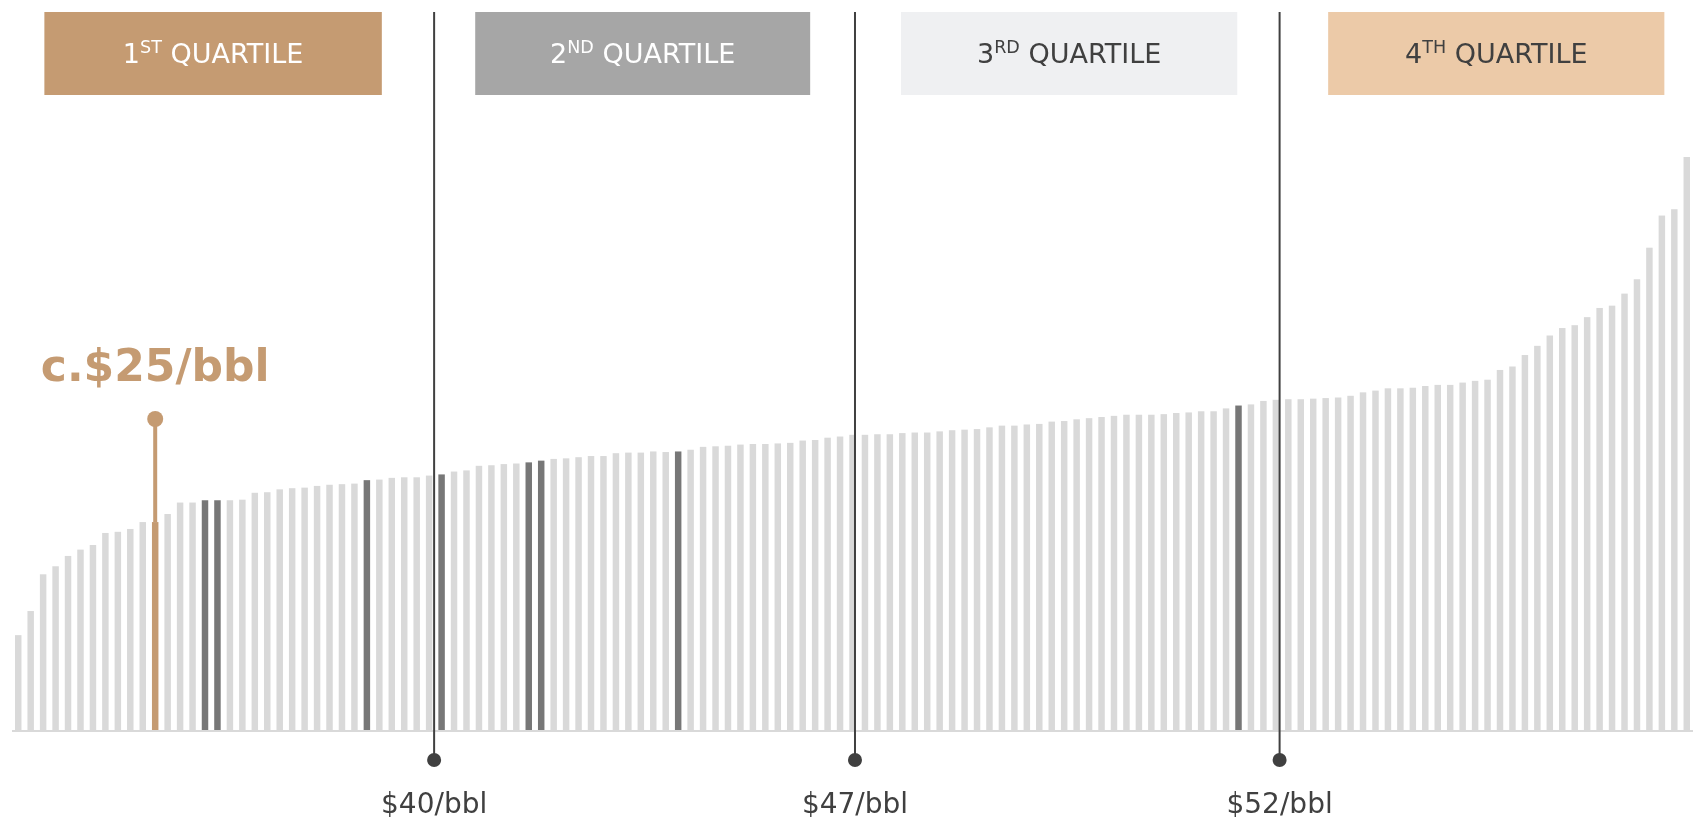 The width and height of the screenshot is (1701, 831). What do you see at coordinates (1279, 803) in the screenshot?
I see `text: $52/bbl` at bounding box center [1279, 803].